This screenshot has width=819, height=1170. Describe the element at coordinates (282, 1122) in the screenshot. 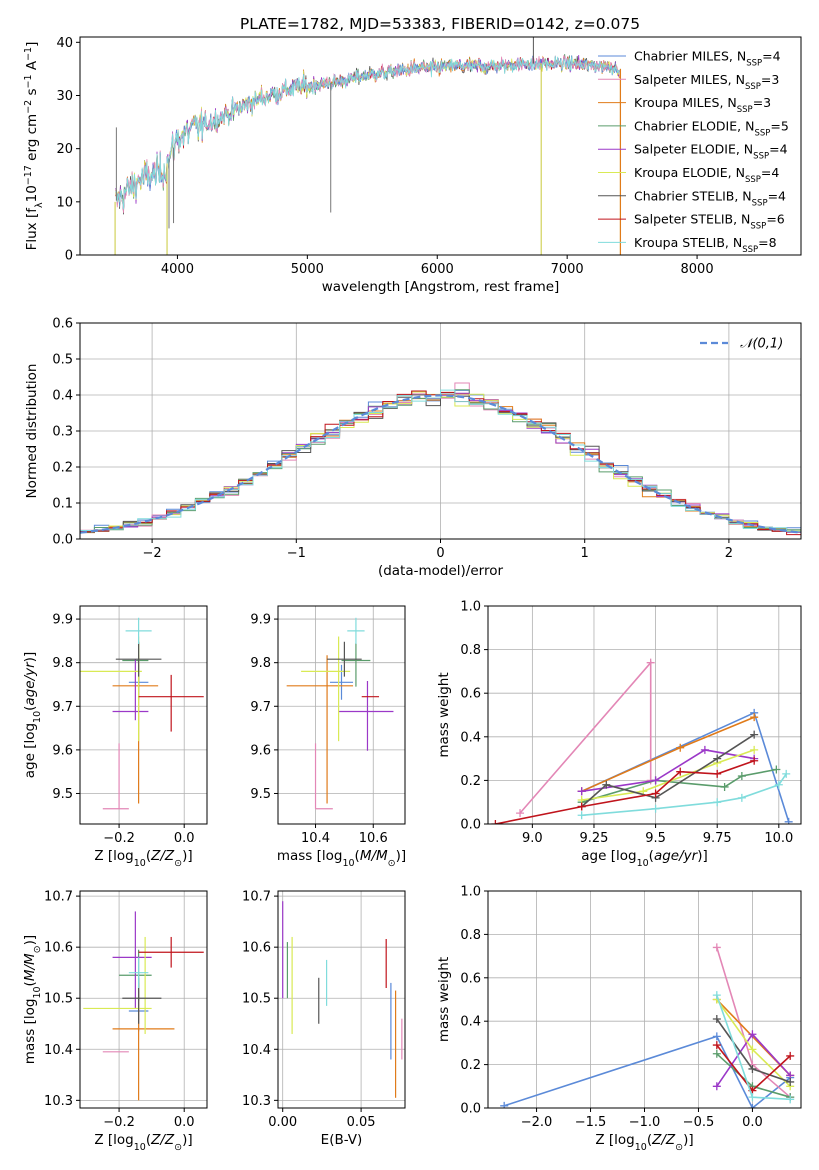

I see `x-tick-label: 0.00` at that location.